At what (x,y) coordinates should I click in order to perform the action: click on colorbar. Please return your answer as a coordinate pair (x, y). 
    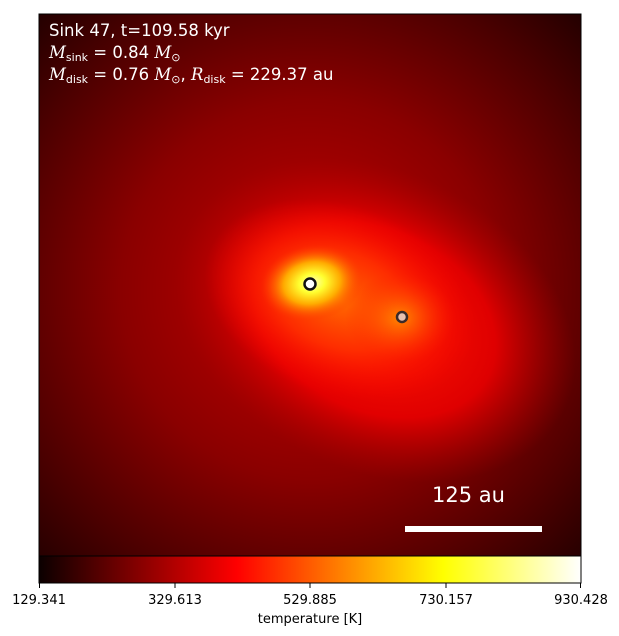
    Looking at the image, I should click on (310, 569).